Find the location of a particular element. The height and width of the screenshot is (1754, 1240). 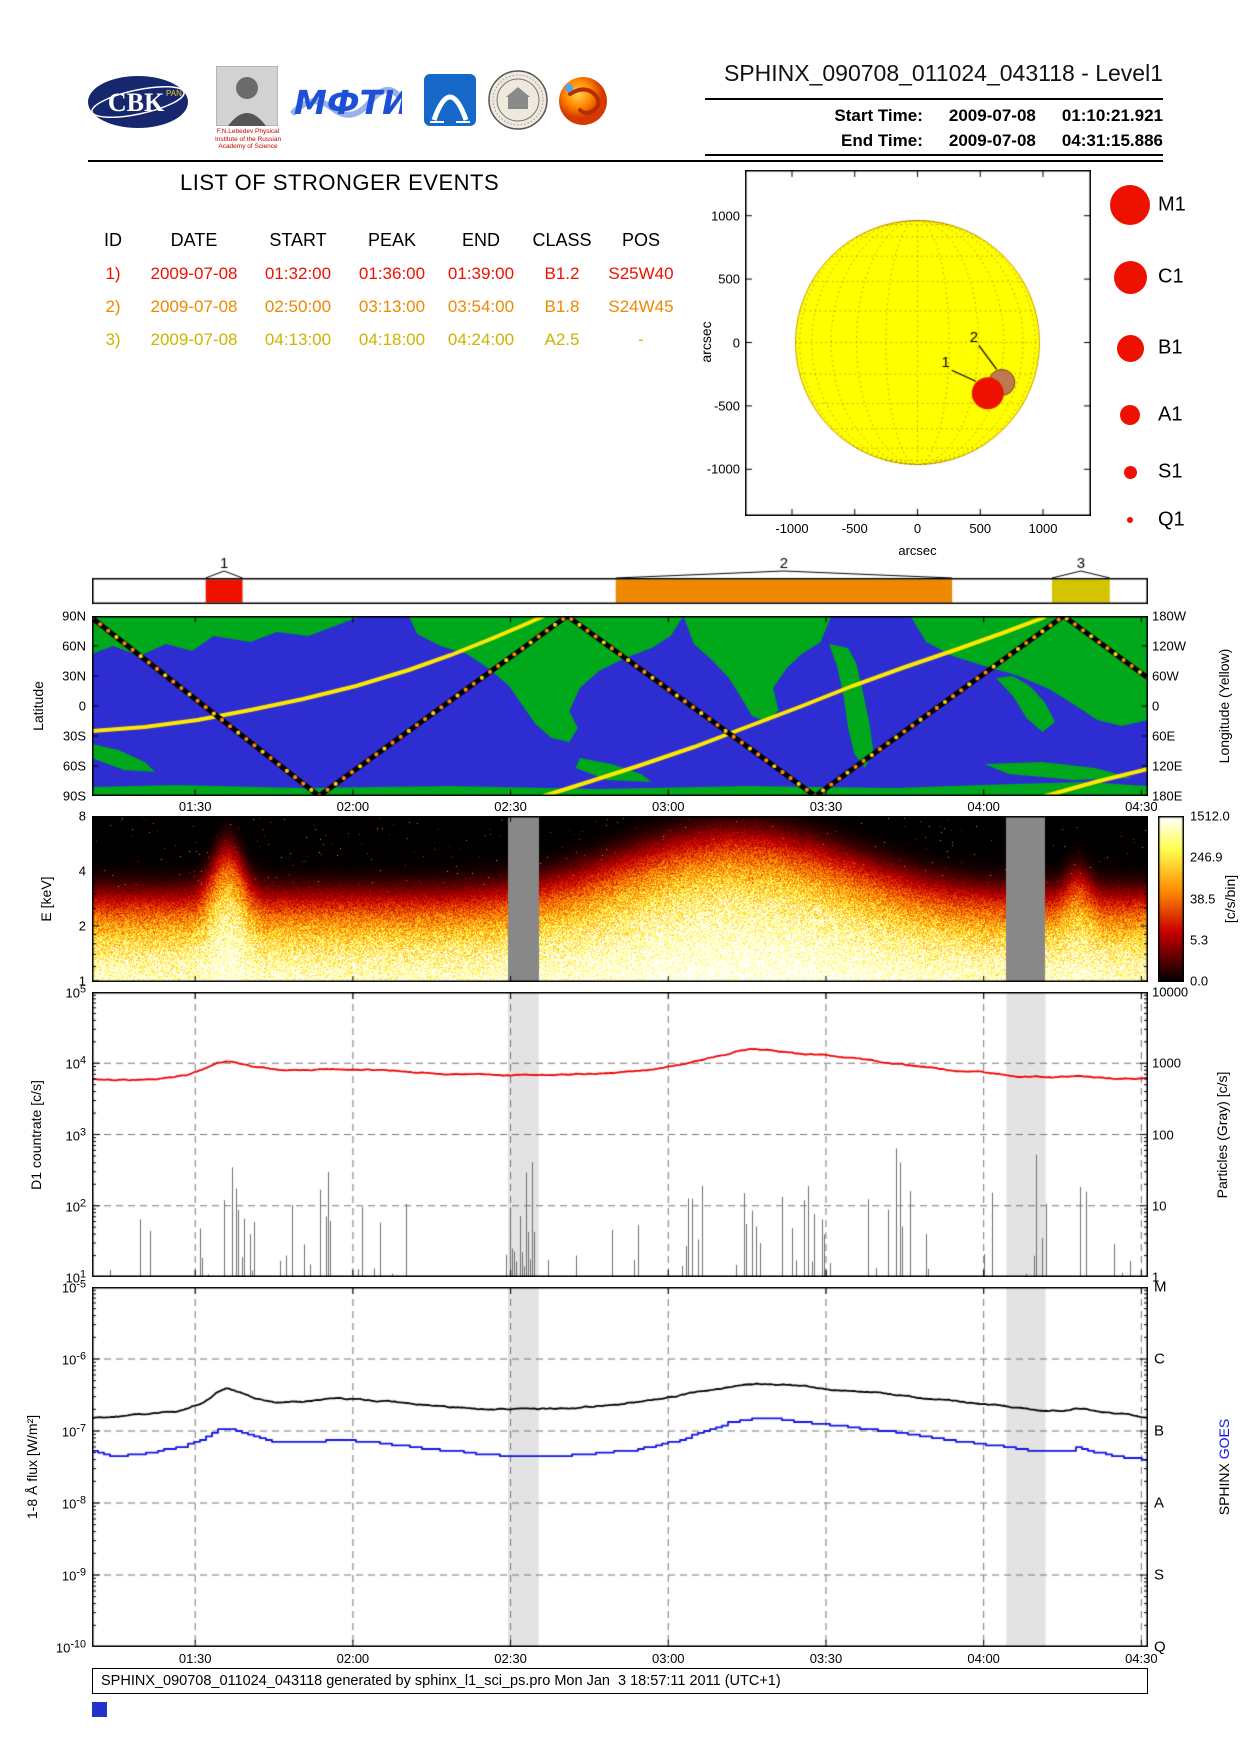

particles-tick-label: 100 is located at coordinates (1163, 1134).